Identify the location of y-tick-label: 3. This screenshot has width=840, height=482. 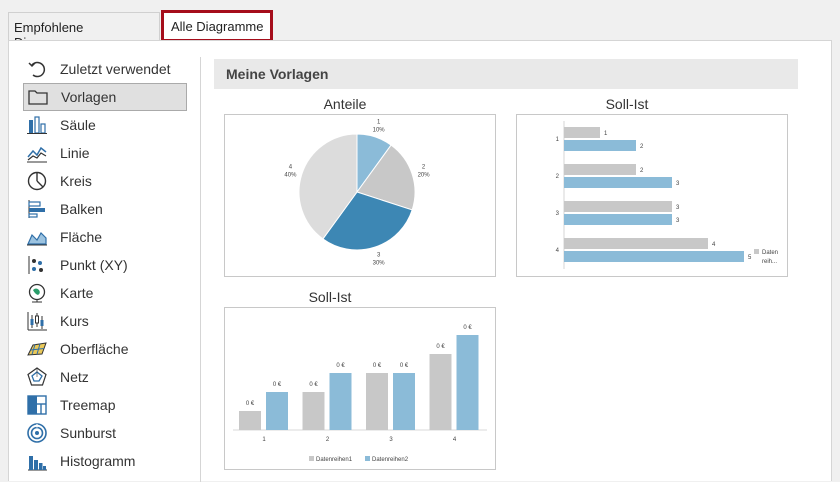
(558, 214).